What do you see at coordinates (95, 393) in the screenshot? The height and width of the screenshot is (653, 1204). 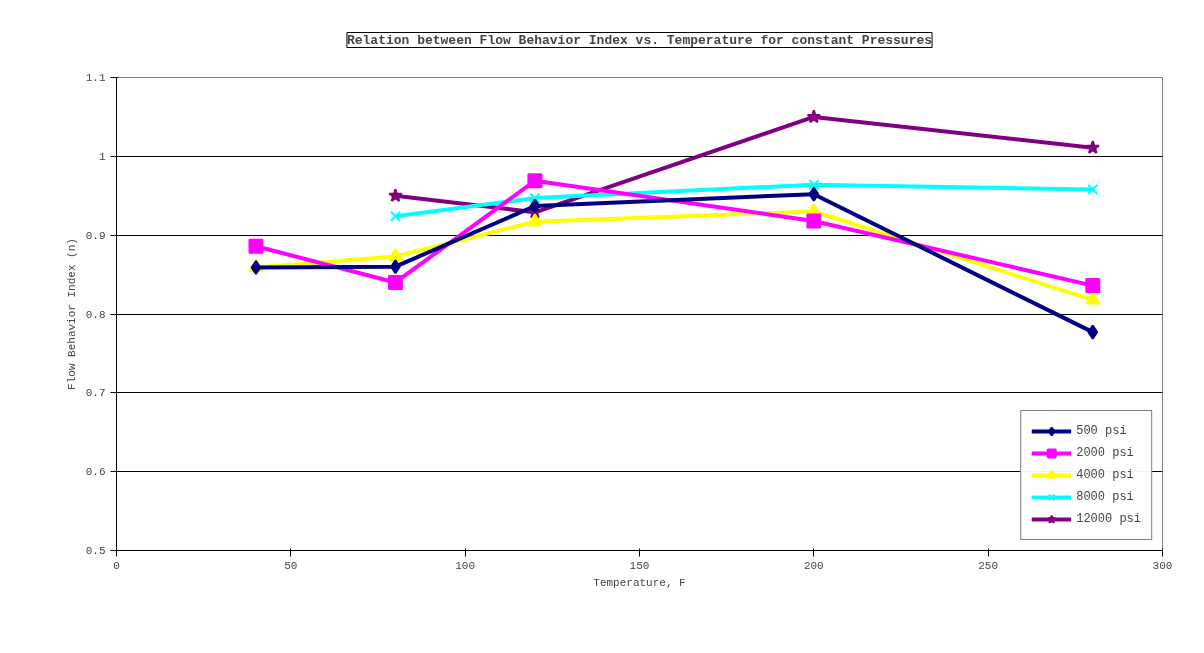 I see `y-tick-label: 0.7` at bounding box center [95, 393].